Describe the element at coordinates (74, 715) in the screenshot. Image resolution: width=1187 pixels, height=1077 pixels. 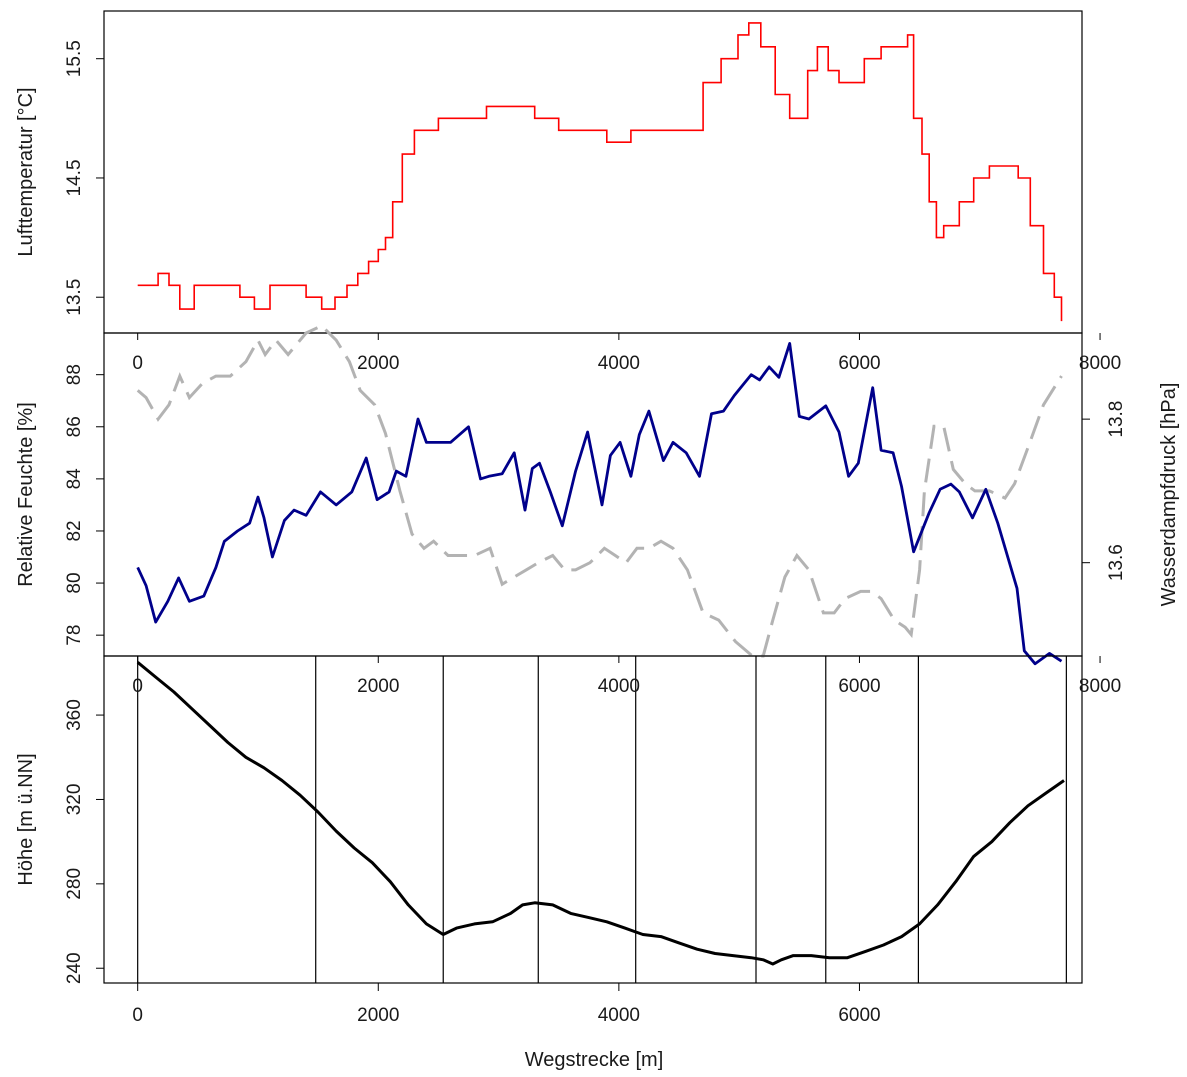
I see `y-tick-label: 360` at that location.